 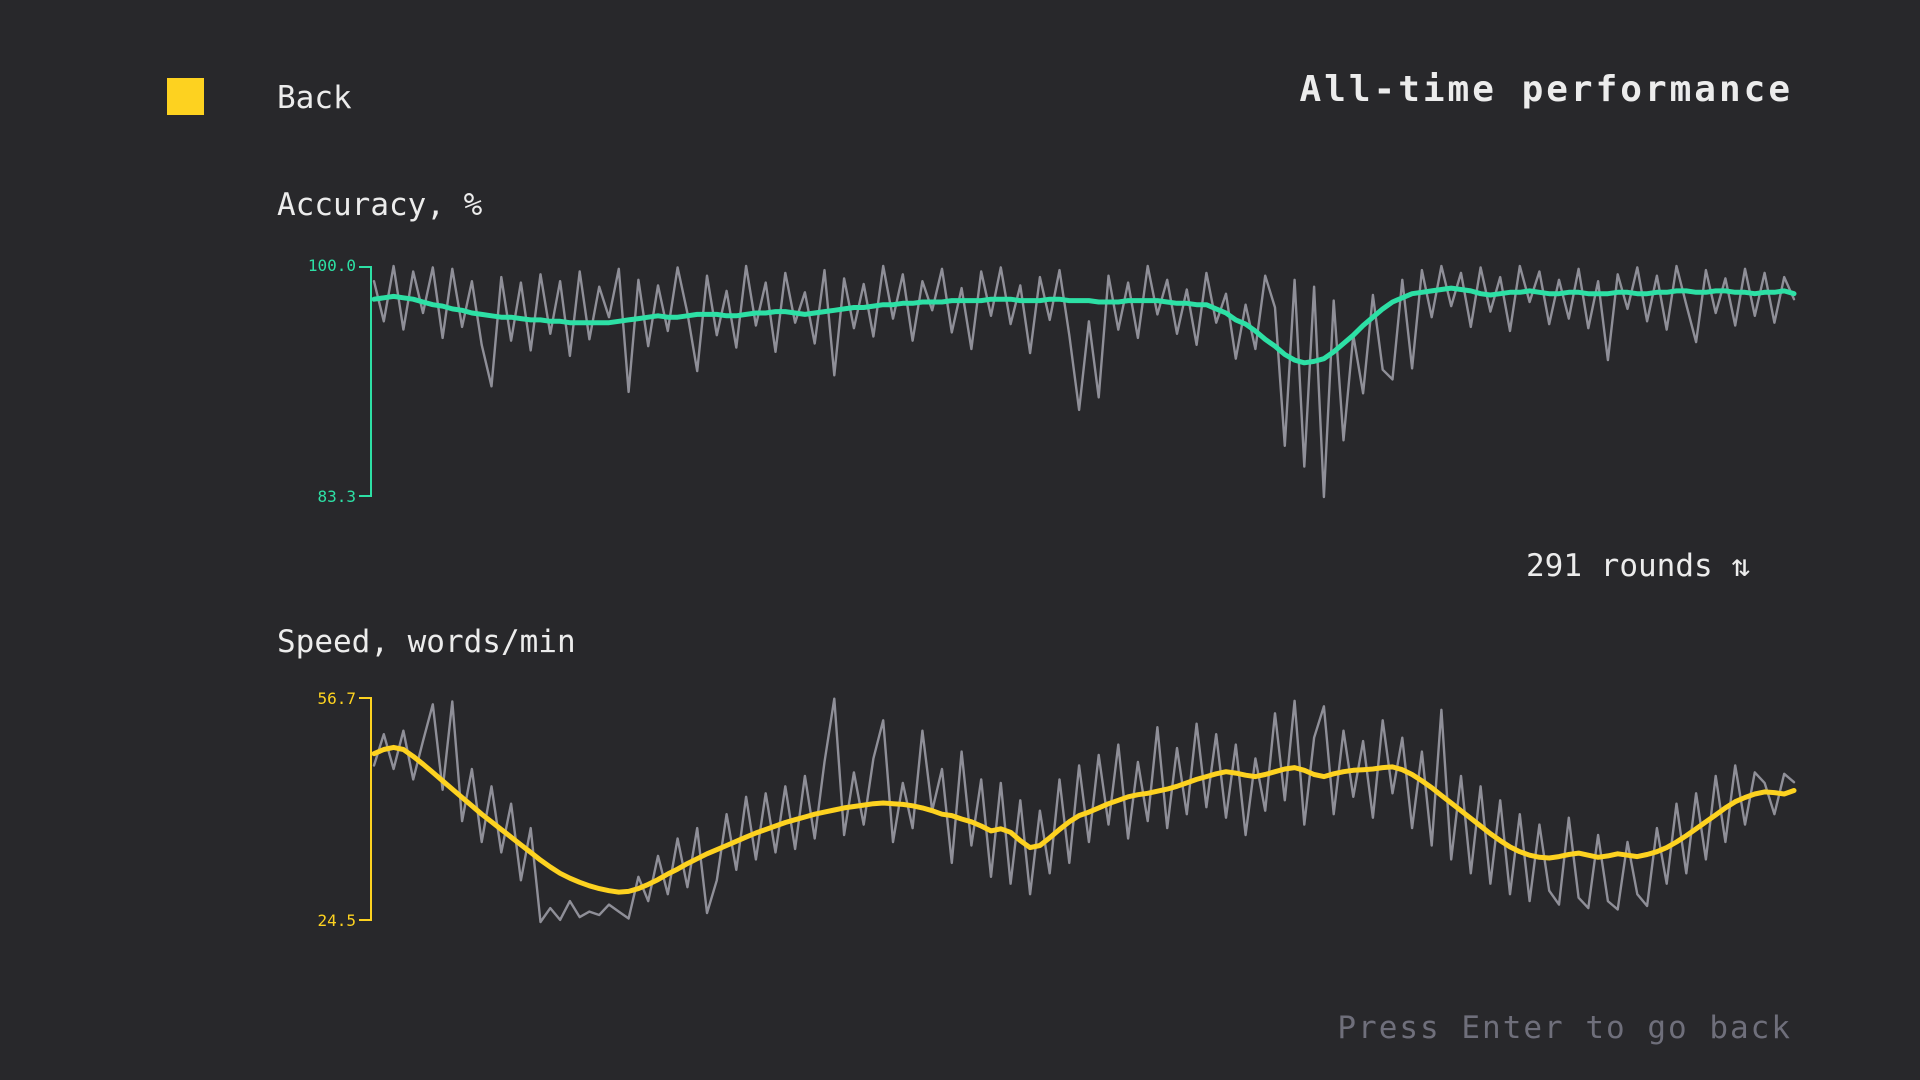 What do you see at coordinates (426, 642) in the screenshot?
I see `speed-chart-title: Speed, words/min` at bounding box center [426, 642].